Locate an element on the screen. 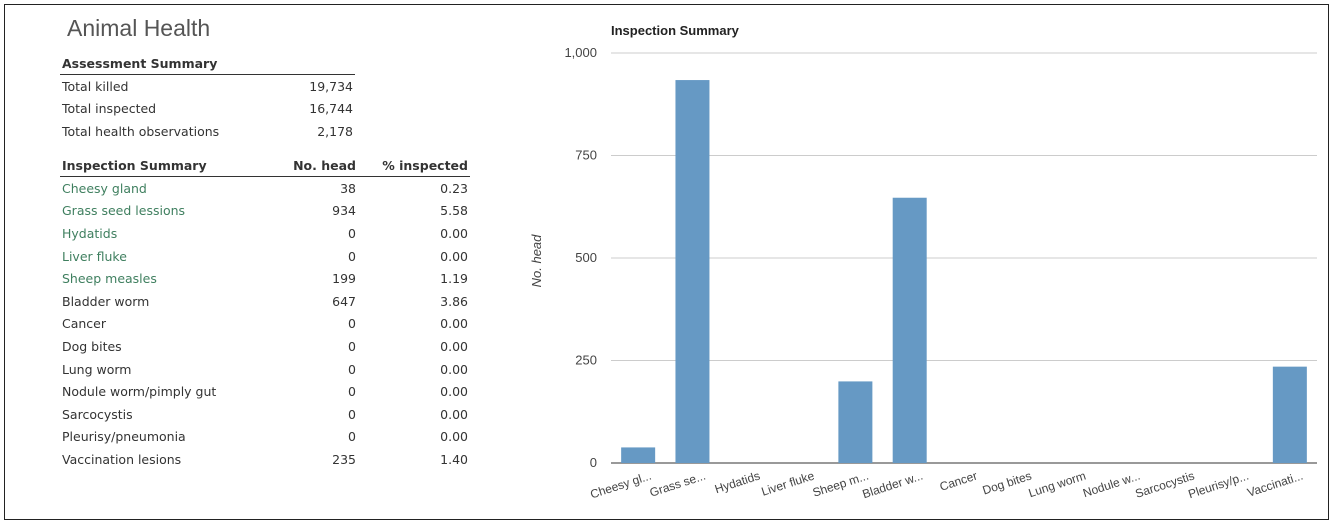  assessment-label: Total health observations is located at coordinates (141, 131).